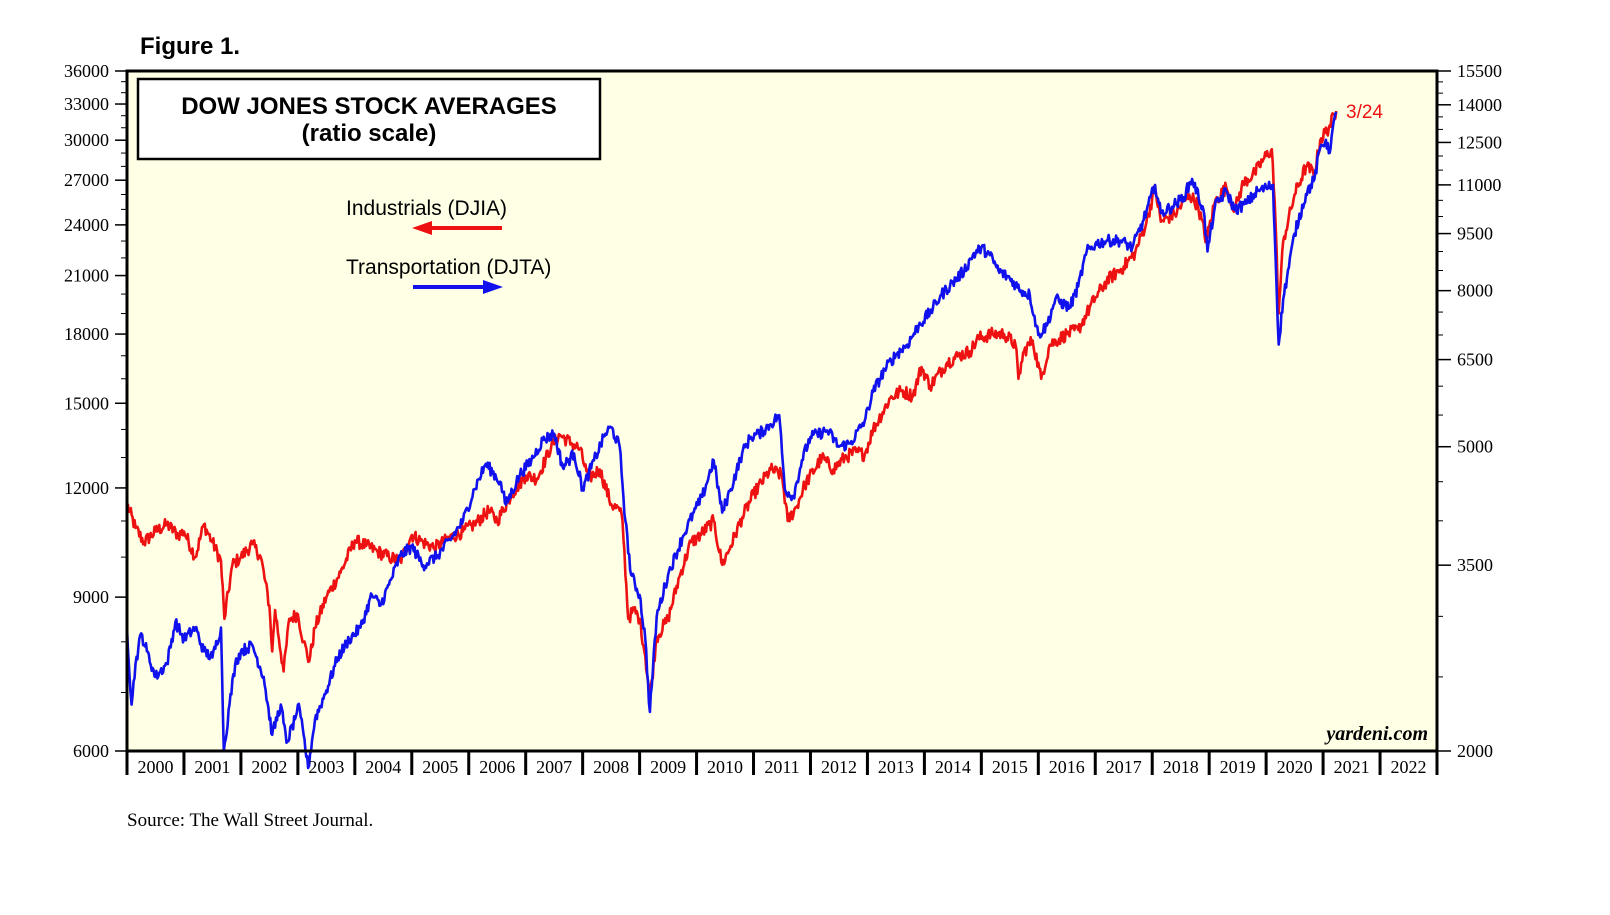  Describe the element at coordinates (86, 140) in the screenshot. I see `left-tick-label: 30000` at that location.